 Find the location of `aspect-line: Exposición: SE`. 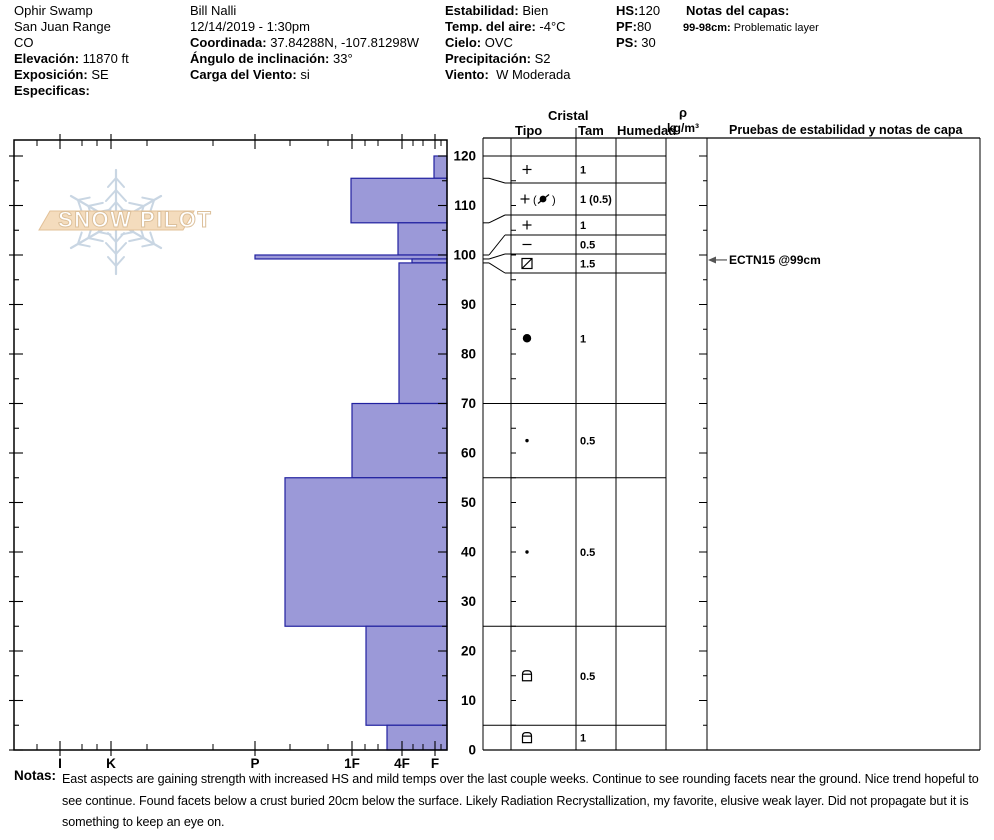

aspect-line: Exposición: SE is located at coordinates (61, 75).